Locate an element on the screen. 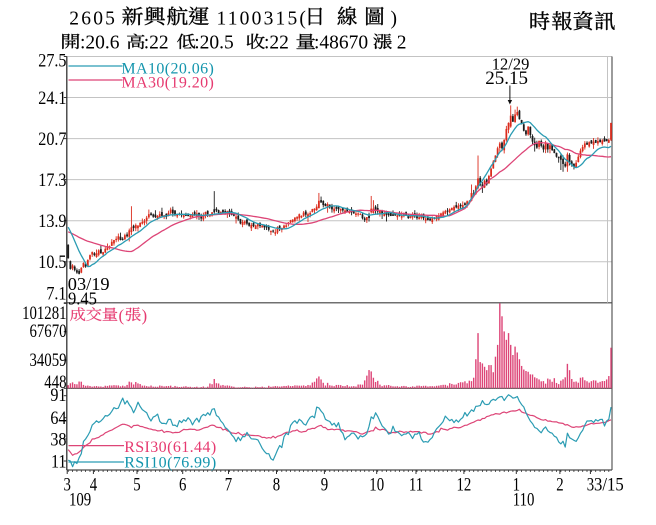 This screenshot has height=525, width=656. svg-text: 64 is located at coordinates (58, 418).